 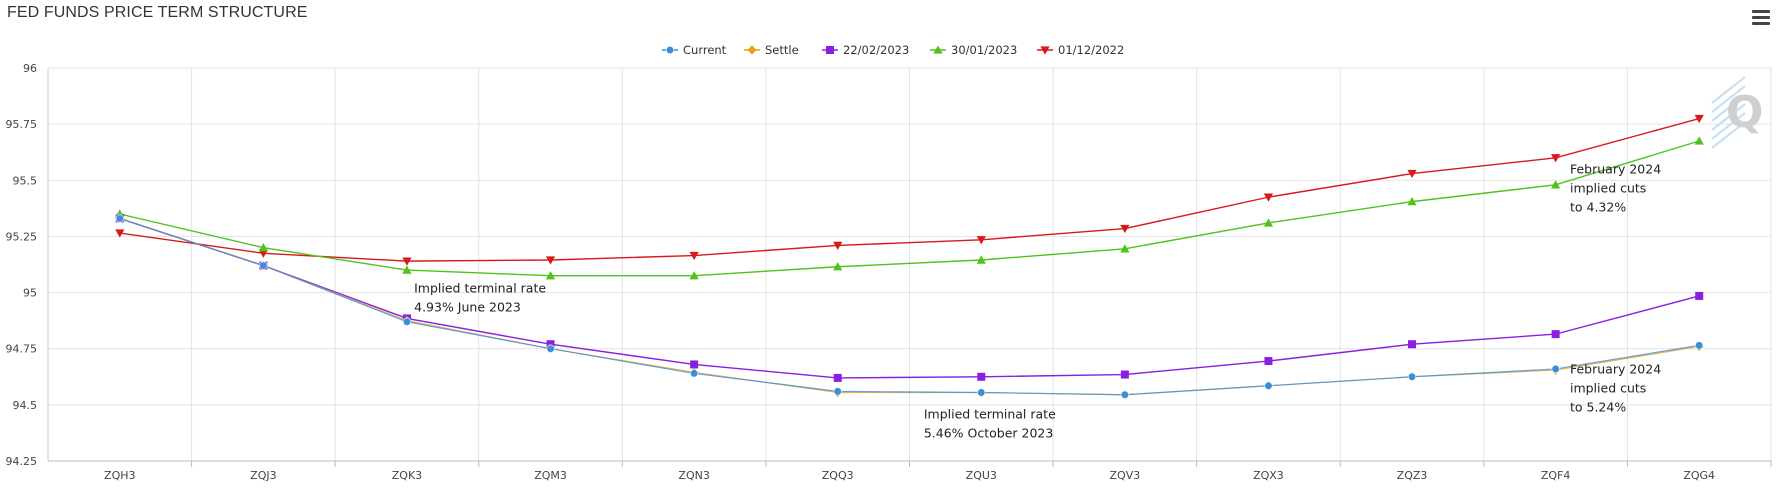 I want to click on annotation-june: Implied terminal rate 4.93% June 2023, so click(x=480, y=298).